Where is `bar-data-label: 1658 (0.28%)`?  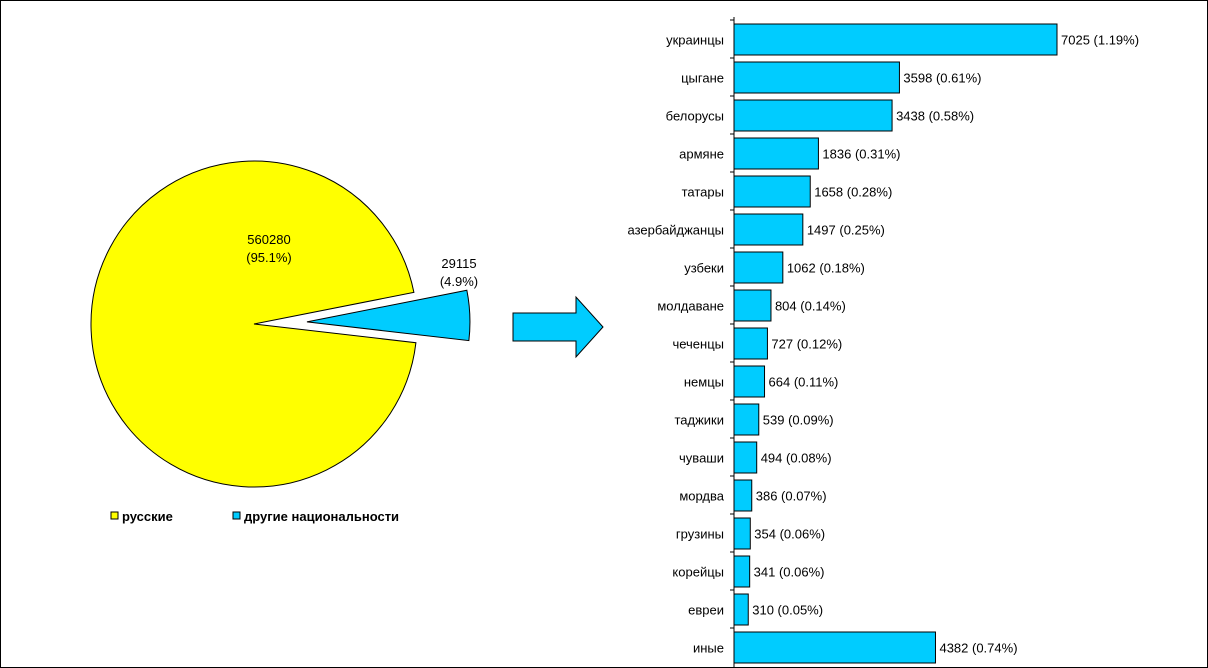
bar-data-label: 1658 (0.28%) is located at coordinates (853, 192).